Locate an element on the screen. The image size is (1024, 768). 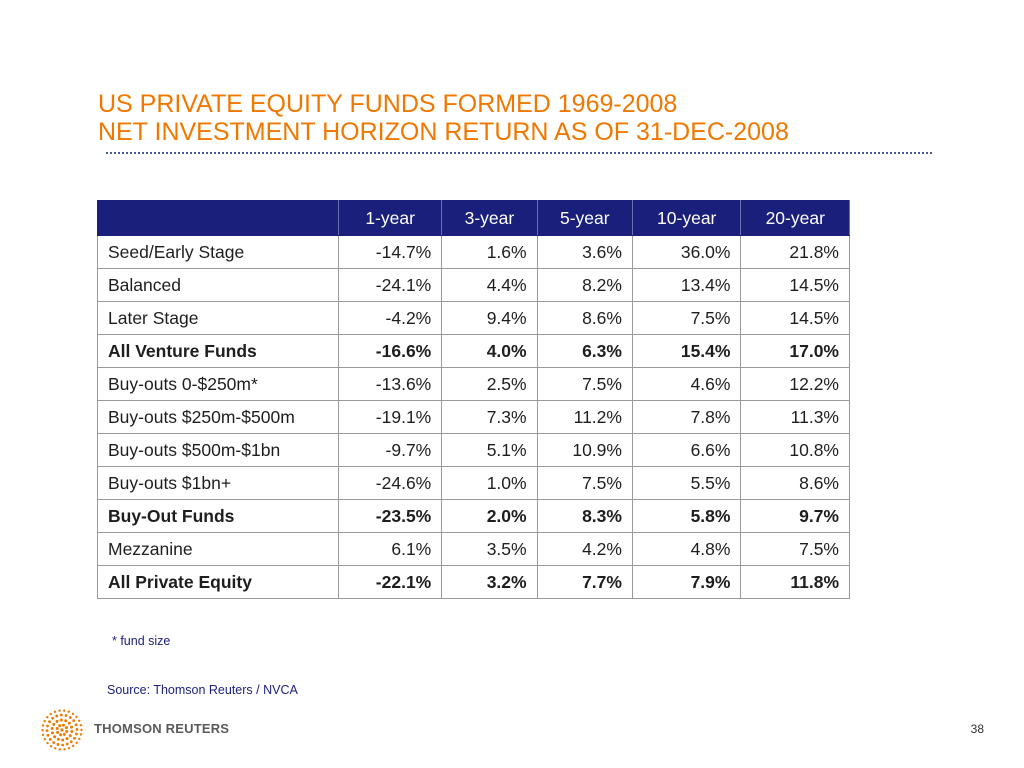
return-value-cell: 6.6% is located at coordinates (686, 450).